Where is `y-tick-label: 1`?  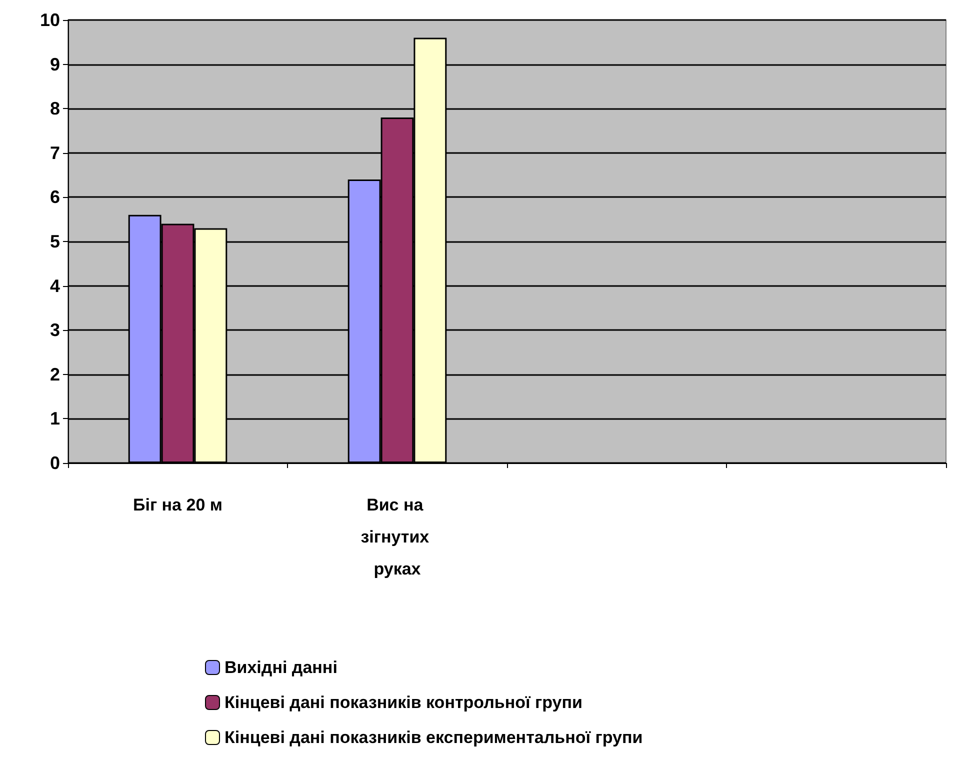
y-tick-label: 1 is located at coordinates (55, 418).